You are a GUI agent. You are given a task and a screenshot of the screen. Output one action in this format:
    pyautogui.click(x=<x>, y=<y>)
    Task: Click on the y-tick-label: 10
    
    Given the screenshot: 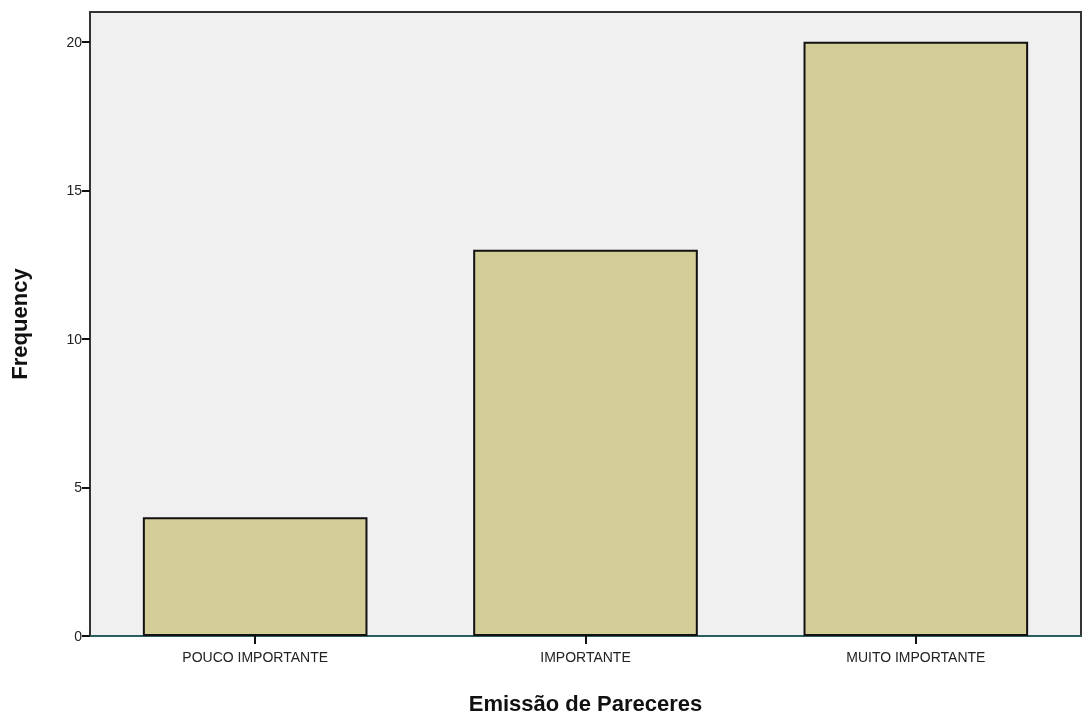 What is the action you would take?
    pyautogui.click(x=74, y=338)
    